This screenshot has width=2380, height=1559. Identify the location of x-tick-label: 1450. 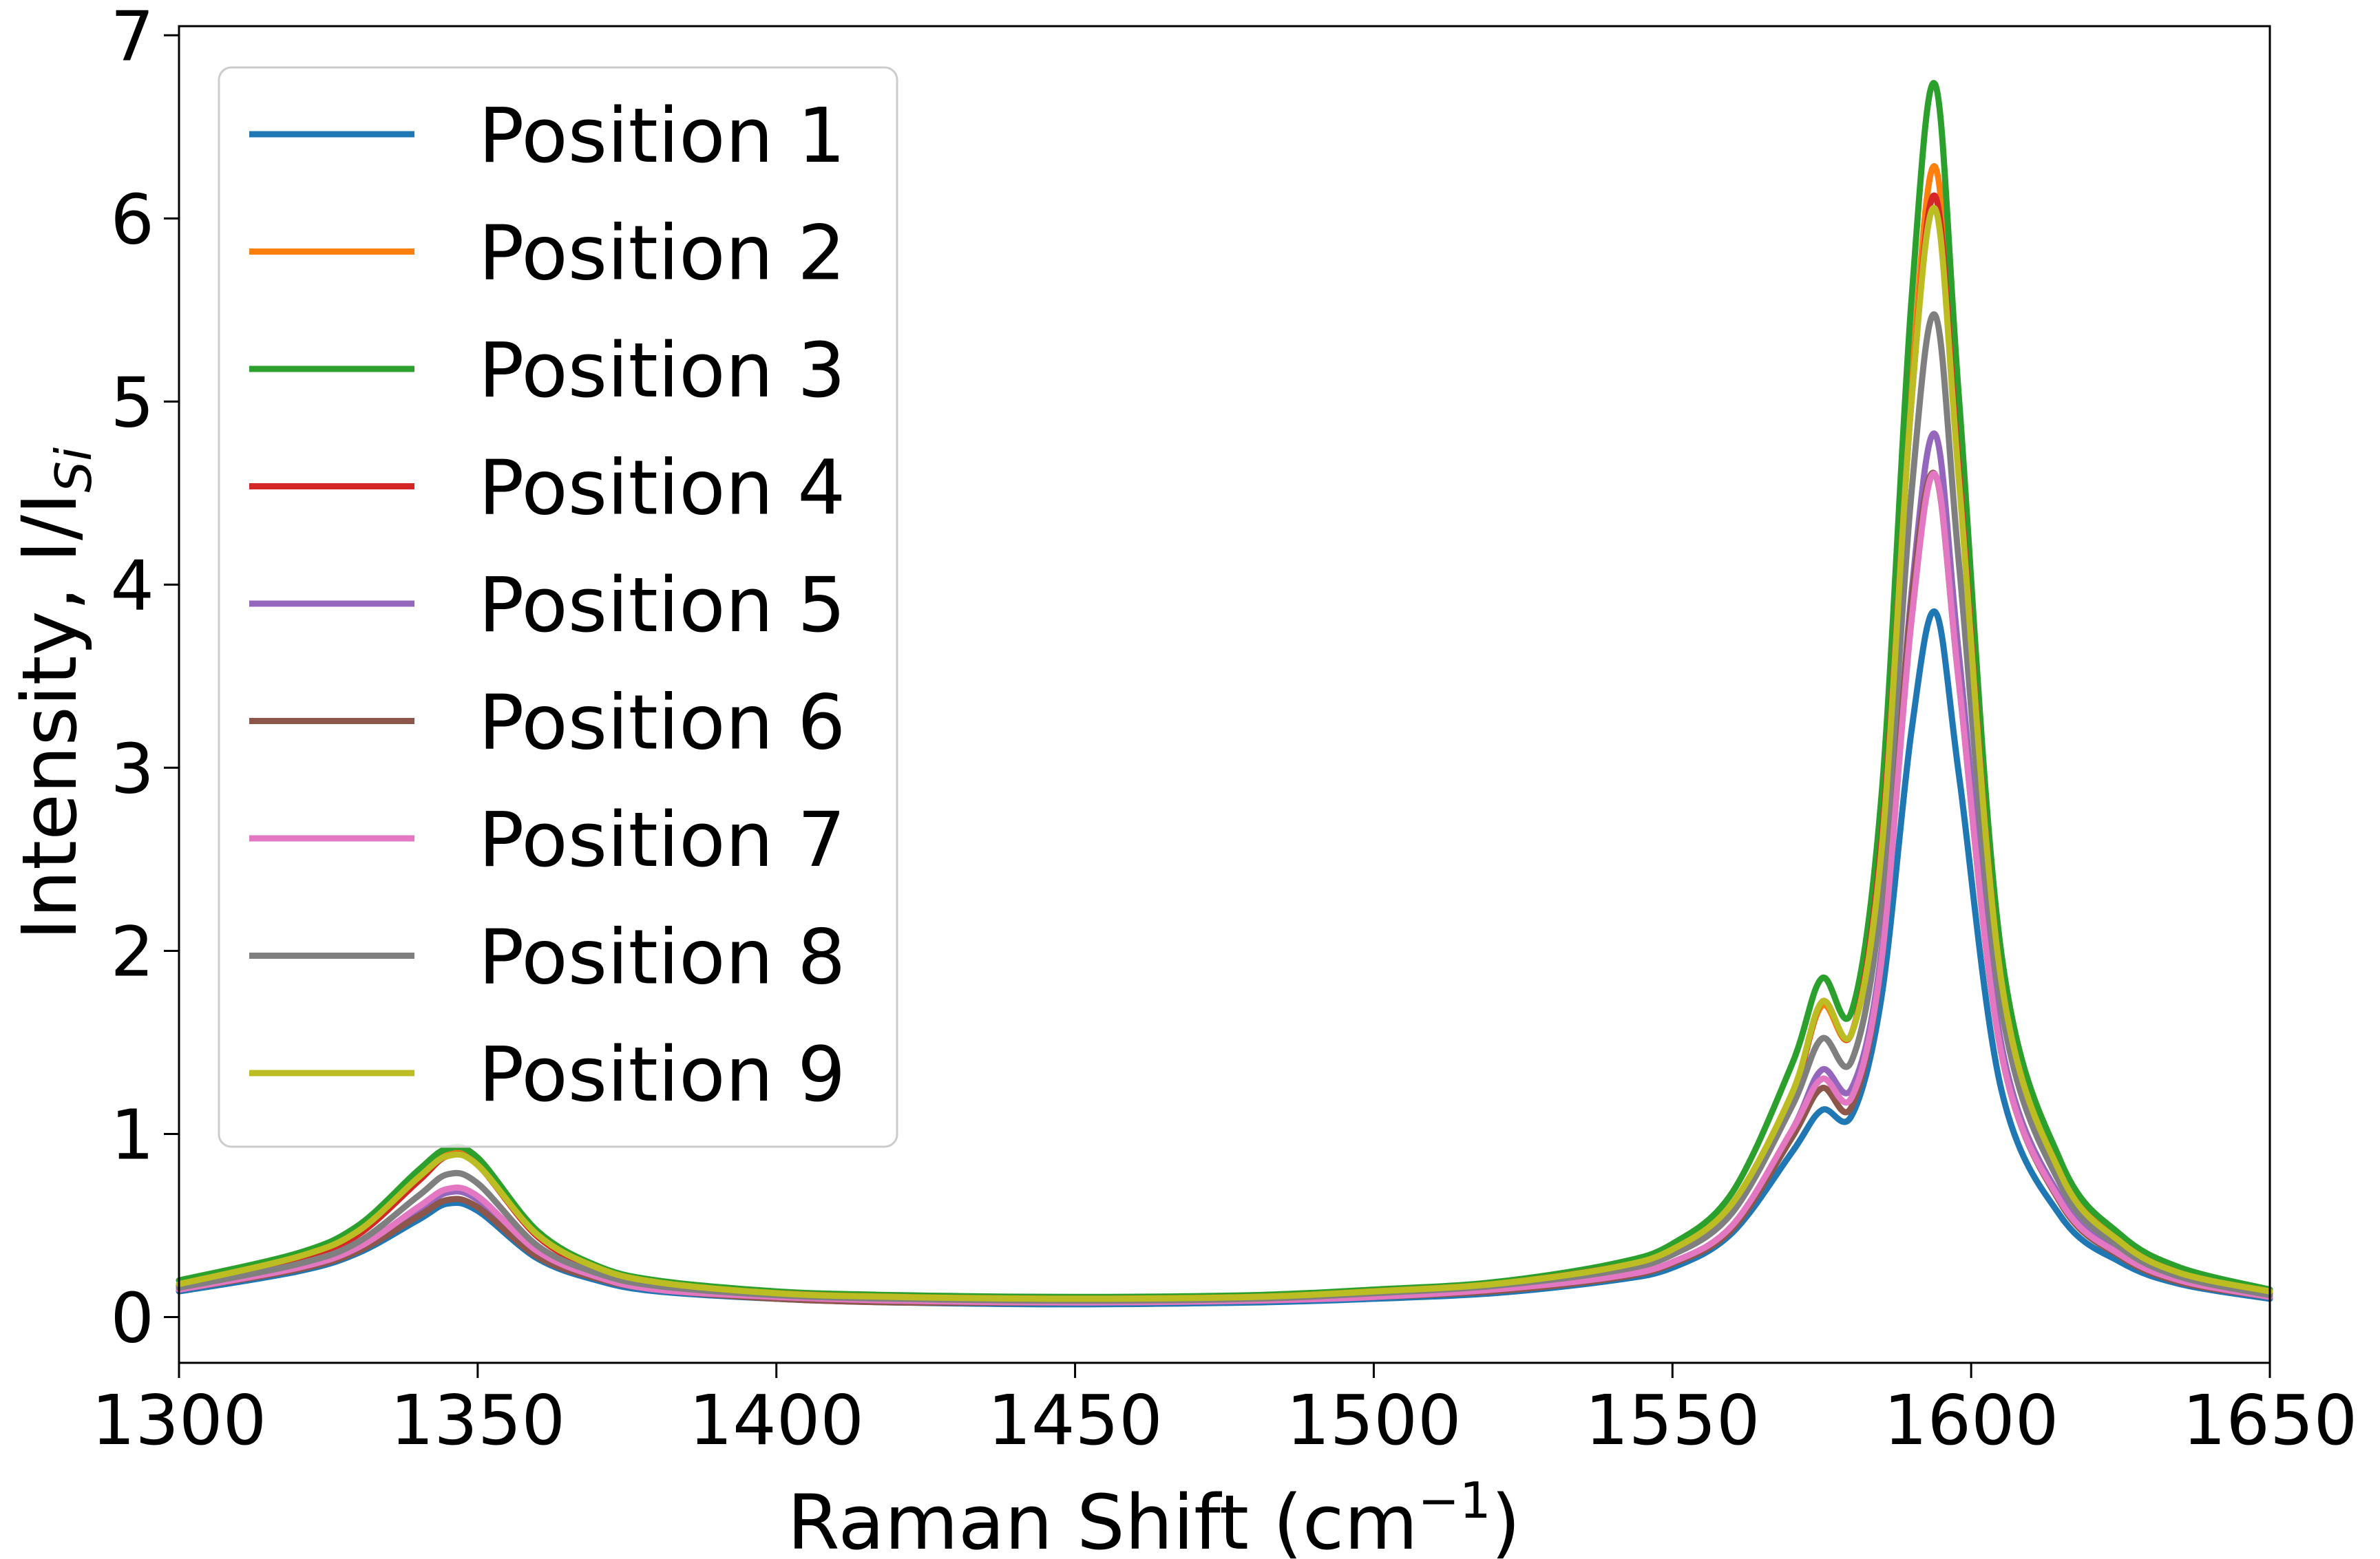
(1075, 1420).